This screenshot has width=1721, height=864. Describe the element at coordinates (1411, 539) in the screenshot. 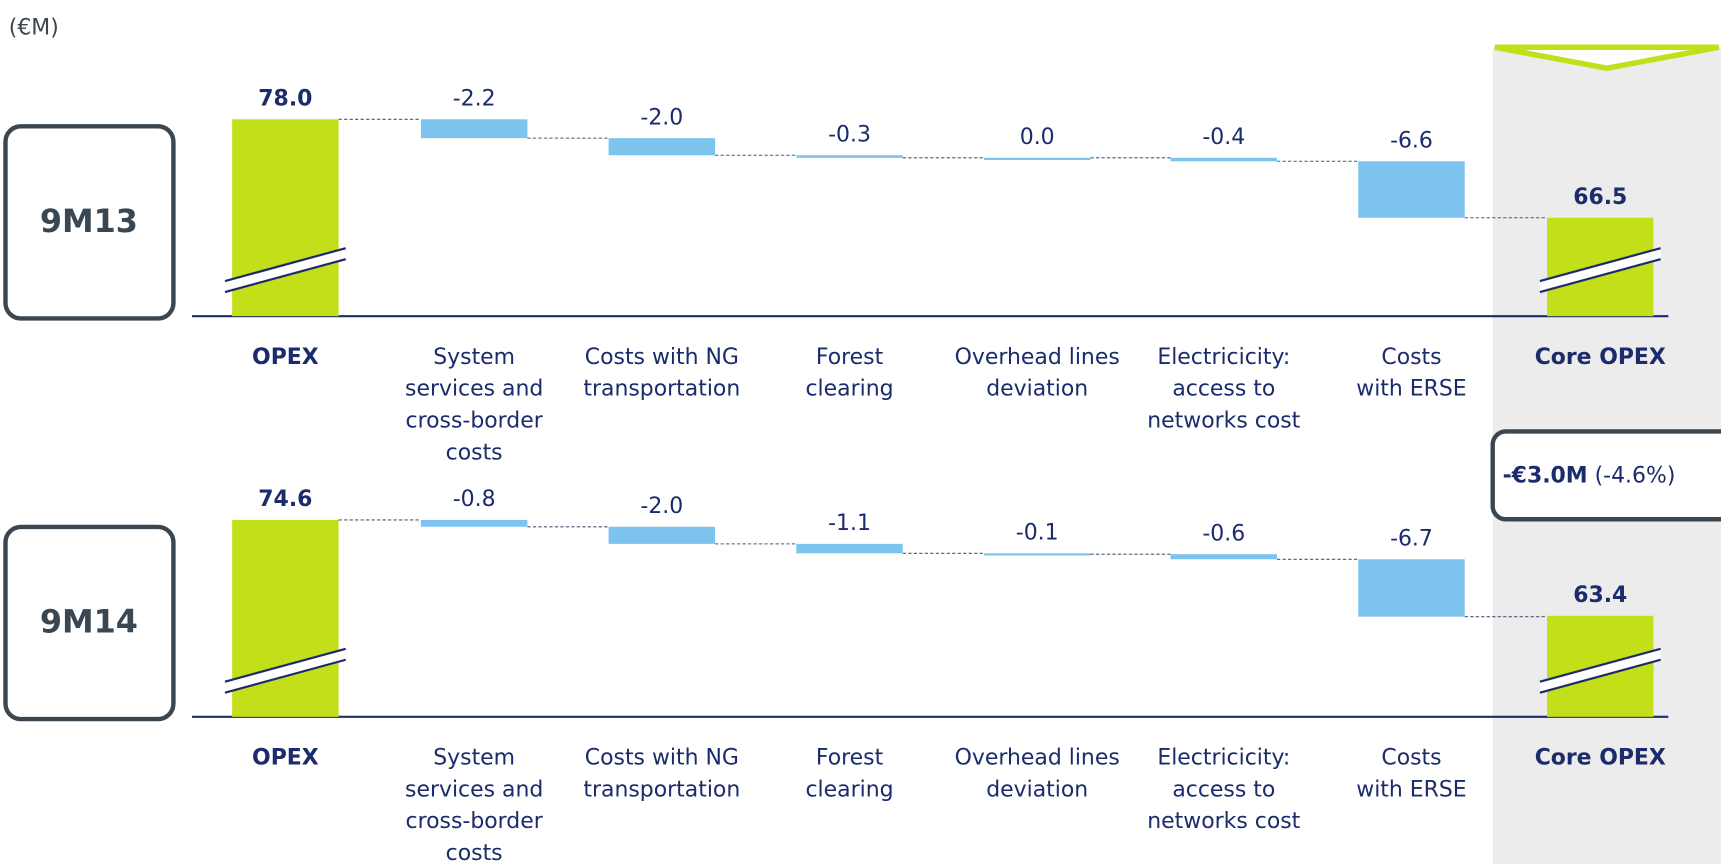

I see `value-label: -6.7` at that location.